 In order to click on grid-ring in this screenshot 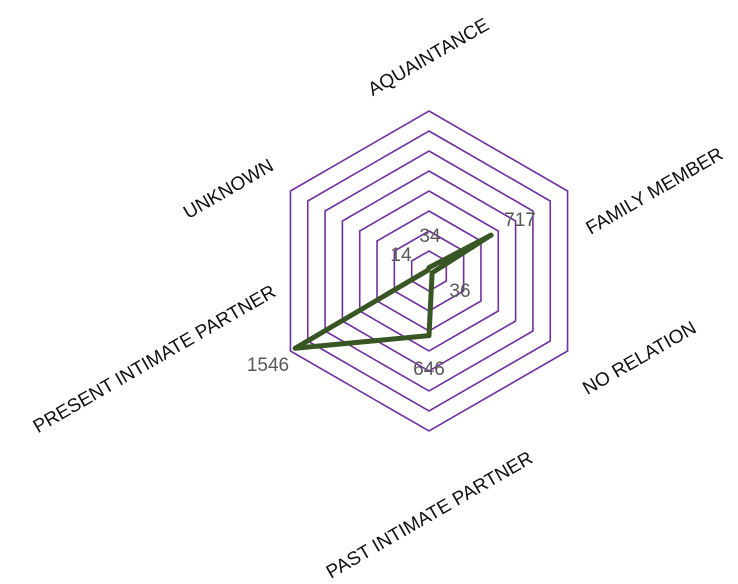, I will do `click(429, 271)`.